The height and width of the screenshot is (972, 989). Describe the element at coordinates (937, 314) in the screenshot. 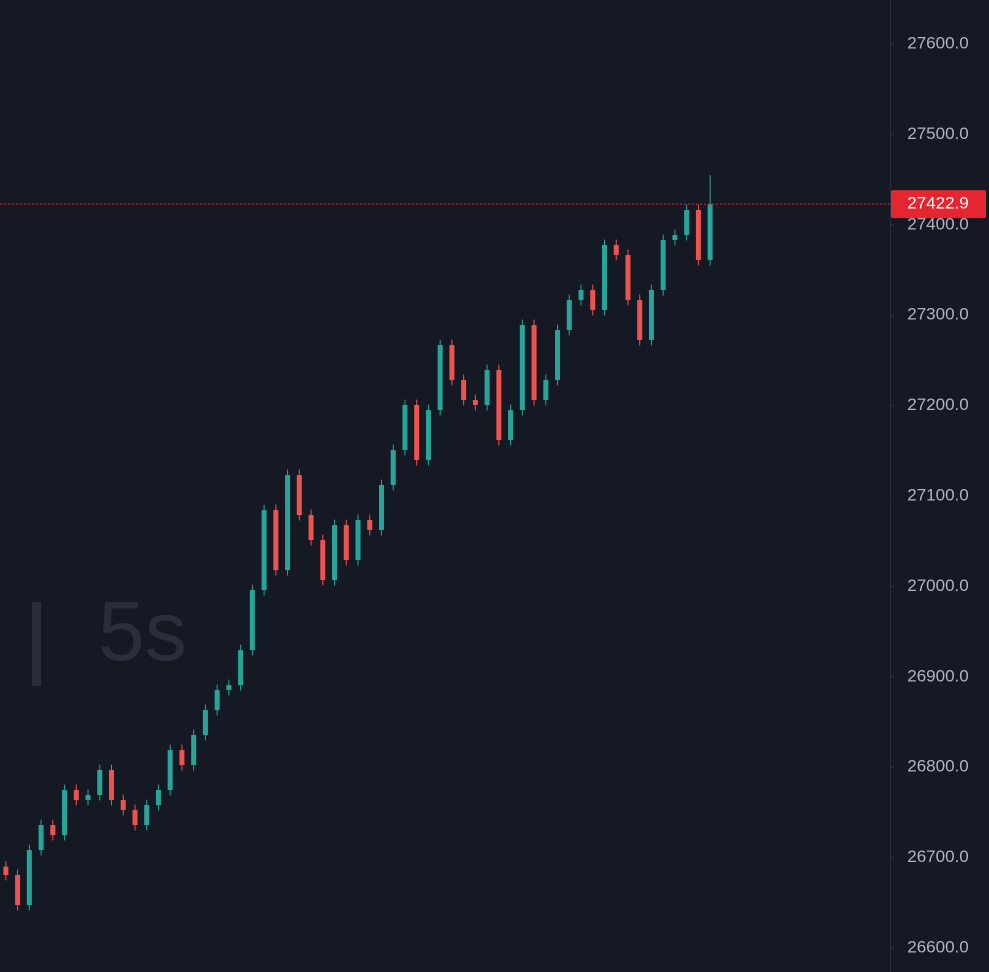

I see `y-tick-label: 27300.0` at that location.